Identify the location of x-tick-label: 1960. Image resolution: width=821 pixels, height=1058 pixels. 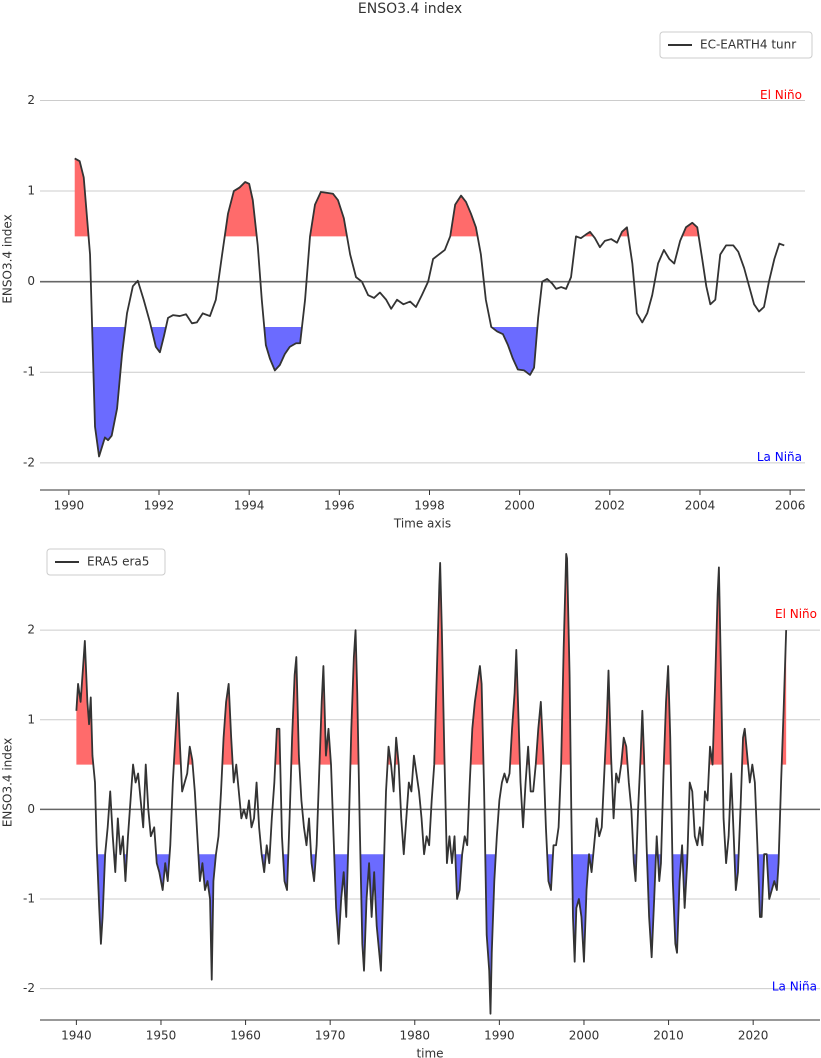
(245, 1036).